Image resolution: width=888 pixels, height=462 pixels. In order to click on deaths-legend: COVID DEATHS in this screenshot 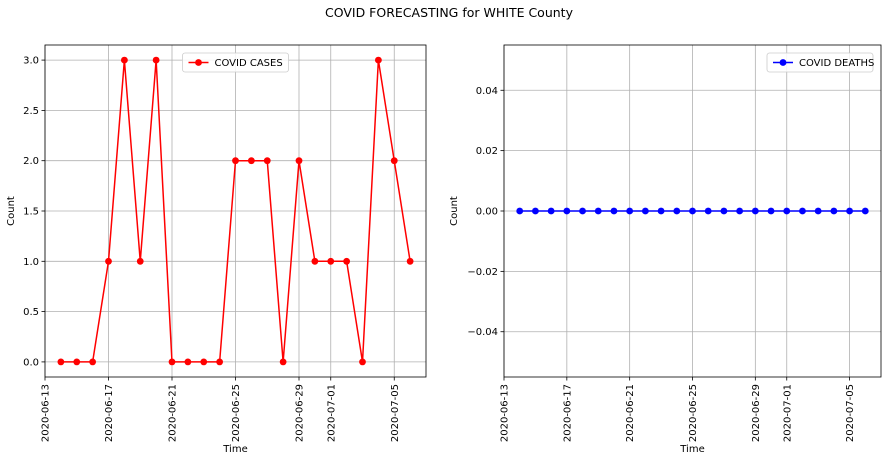, I will do `click(820, 62)`.